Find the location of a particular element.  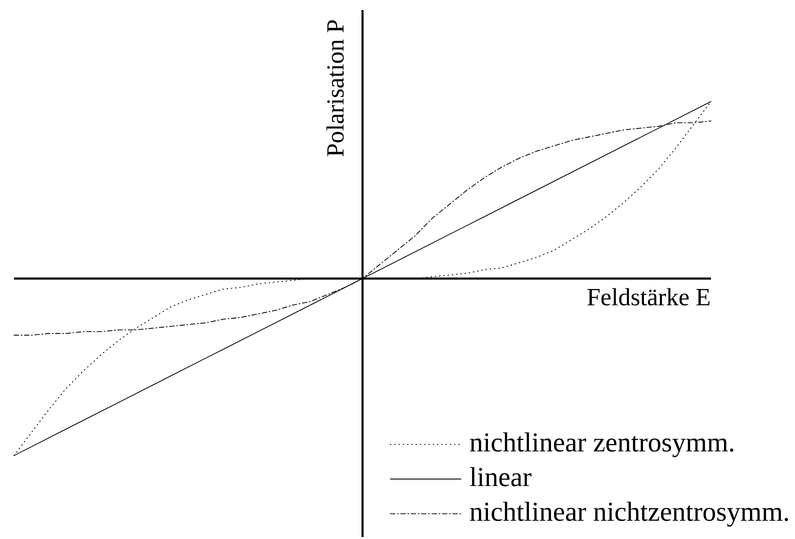

legend-label: nichtlinear nichtzentrosymm. is located at coordinates (629, 514).